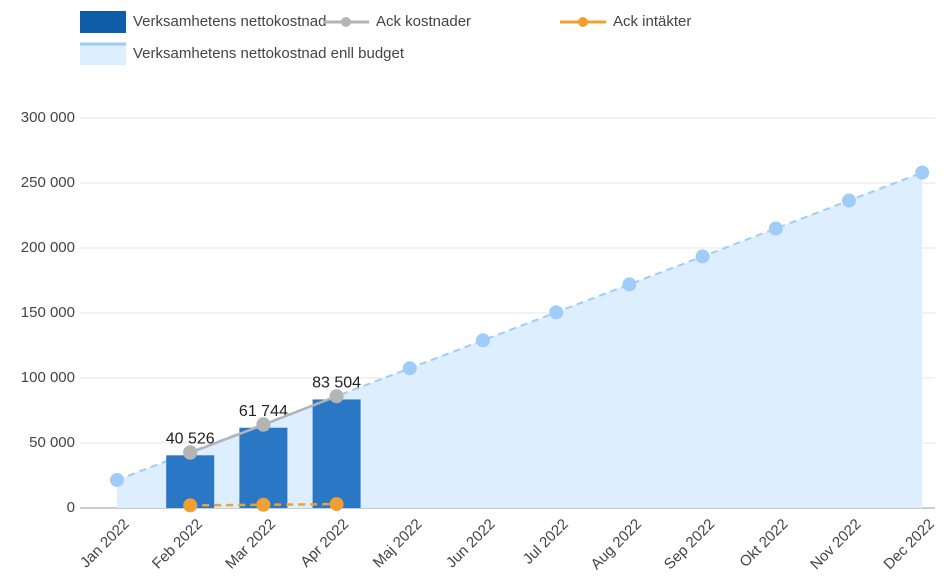 This screenshot has width=949, height=579. What do you see at coordinates (229, 21) in the screenshot?
I see `legend-label: Verksamhetens nettokostnad` at bounding box center [229, 21].